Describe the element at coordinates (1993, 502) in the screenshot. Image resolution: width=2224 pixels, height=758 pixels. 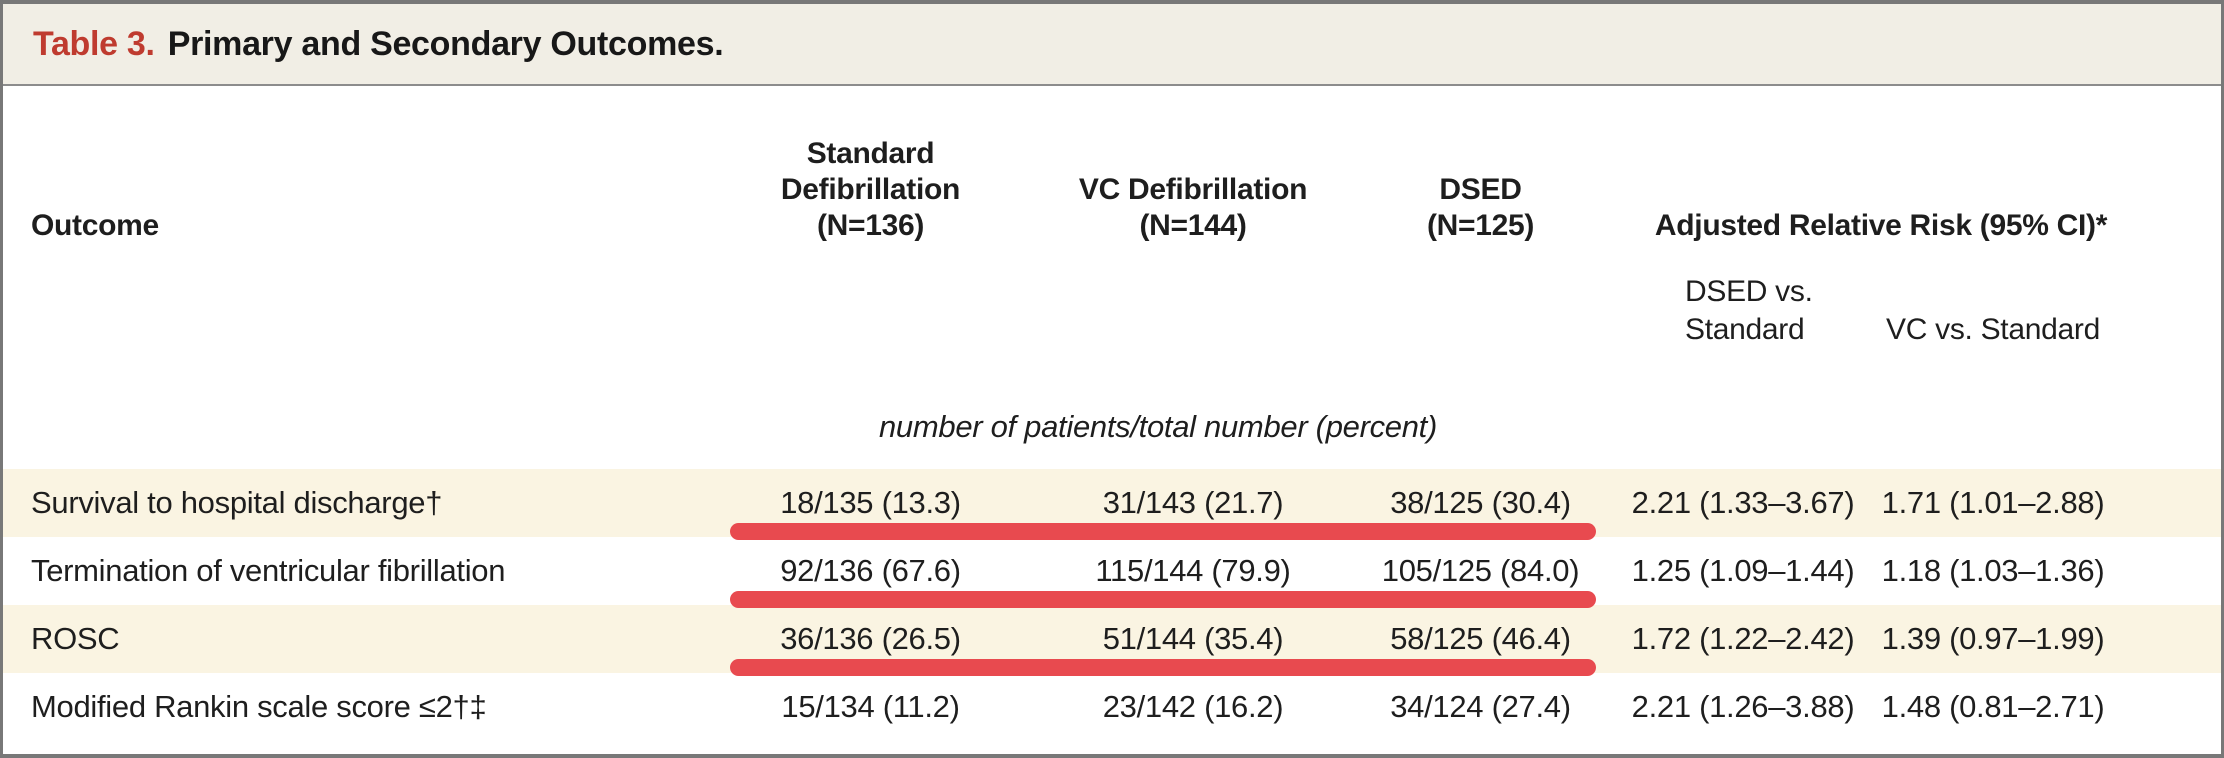
I see `cell-rr-vc: 1.71 (1.01–2.88)` at that location.